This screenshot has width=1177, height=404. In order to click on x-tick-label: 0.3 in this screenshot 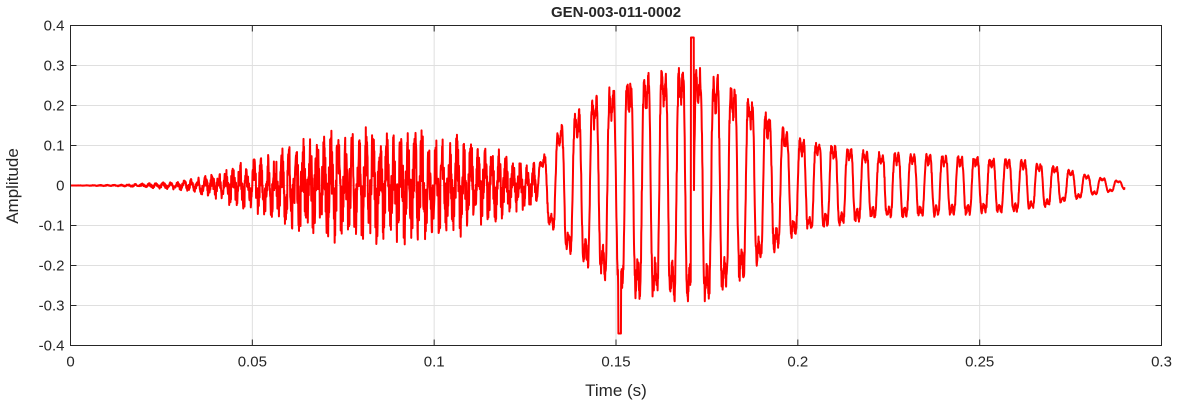, I will do `click(1161, 362)`.